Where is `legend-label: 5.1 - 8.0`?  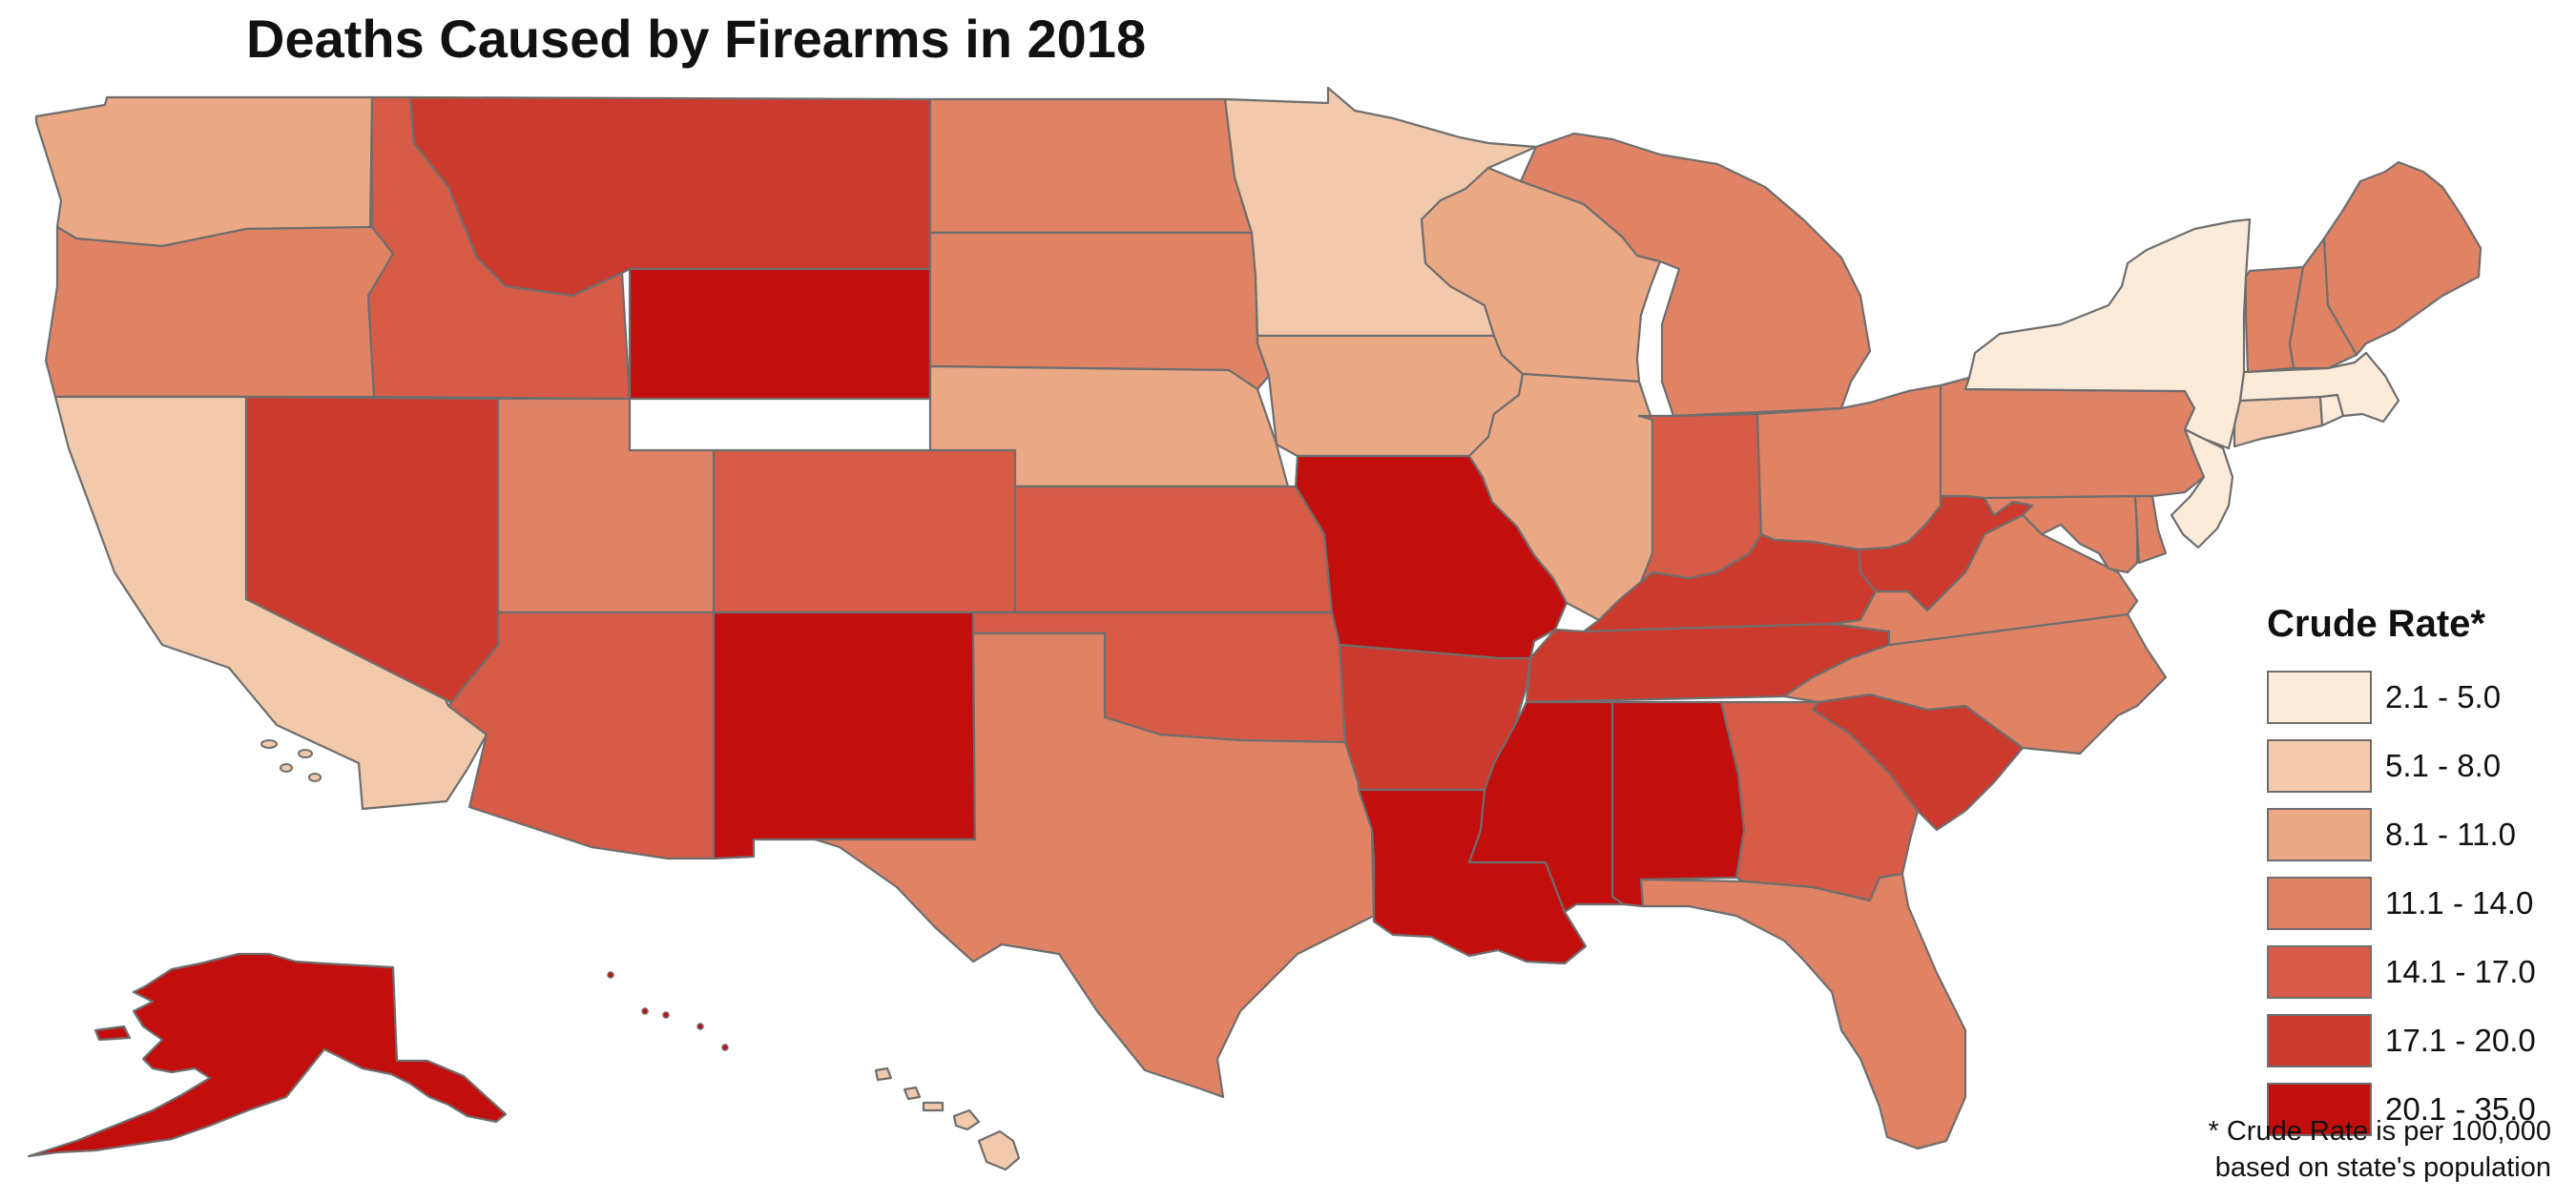 legend-label: 5.1 - 8.0 is located at coordinates (2443, 765).